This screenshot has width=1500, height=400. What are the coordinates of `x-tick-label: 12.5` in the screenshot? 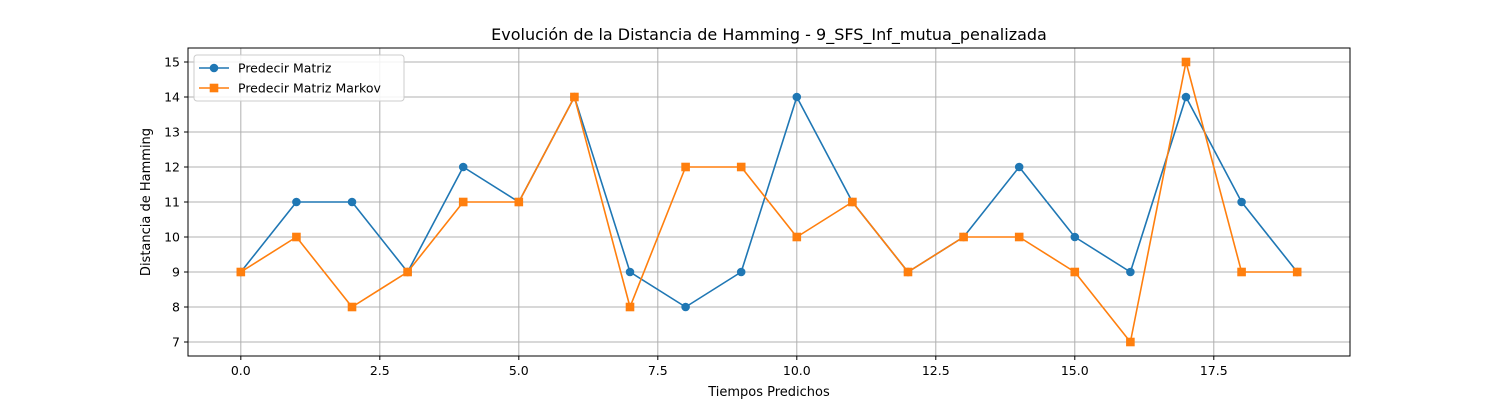 It's located at (936, 370).